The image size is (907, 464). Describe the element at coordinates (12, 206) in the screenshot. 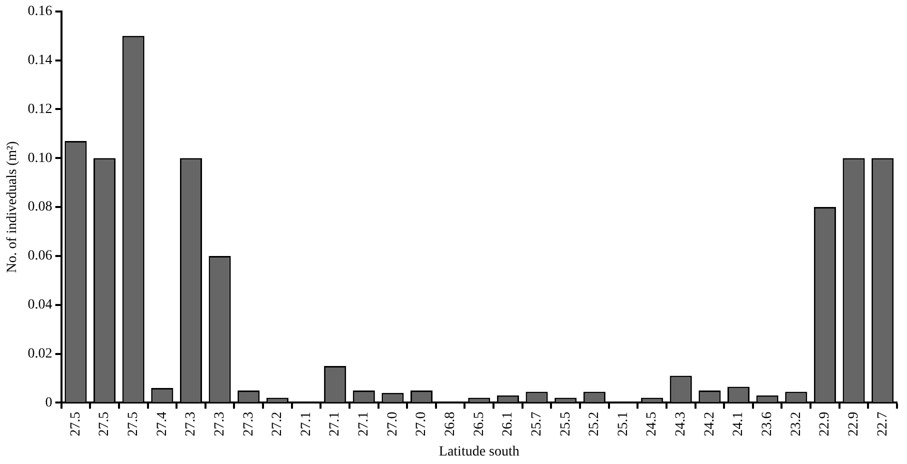

I see `y-axis-title: No. of indiveduals (m²)` at that location.